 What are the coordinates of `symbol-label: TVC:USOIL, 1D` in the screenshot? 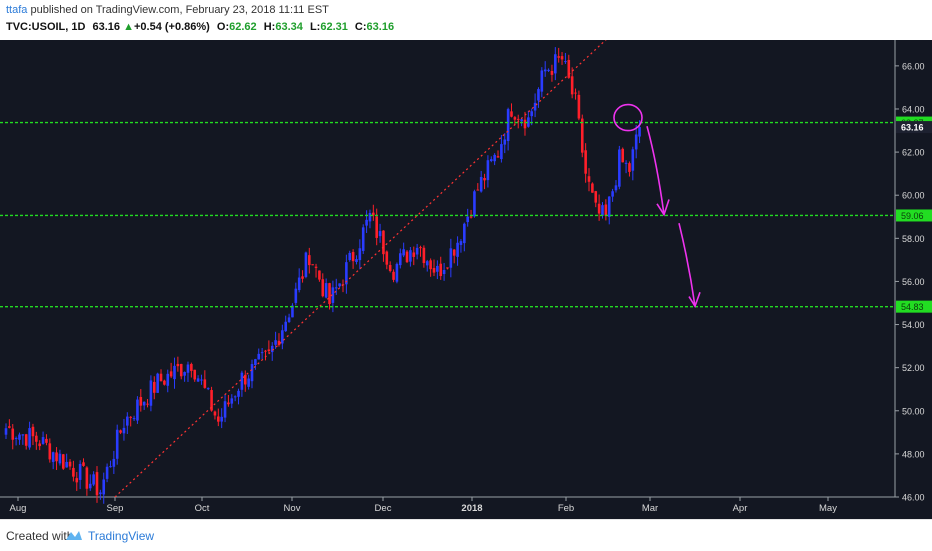 It's located at (46, 27).